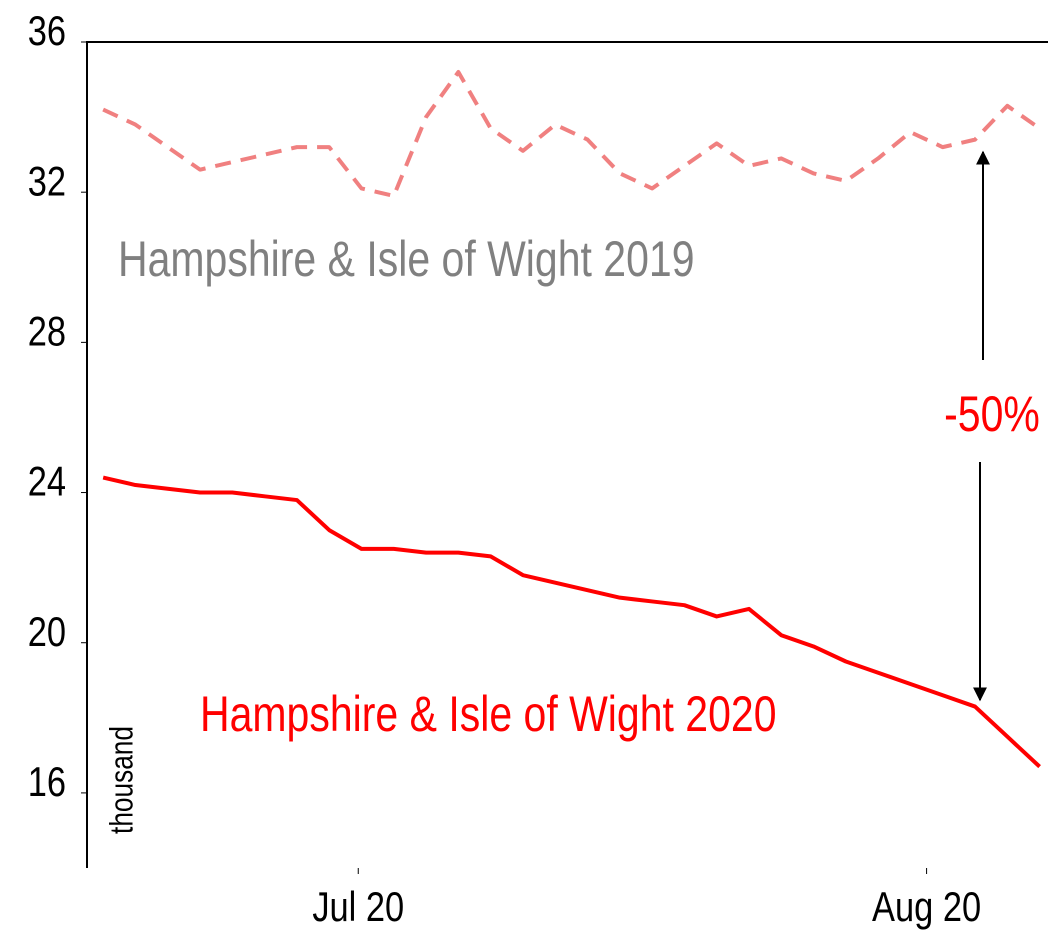 The width and height of the screenshot is (1048, 937). I want to click on y-tick-label: 20, so click(47, 632).